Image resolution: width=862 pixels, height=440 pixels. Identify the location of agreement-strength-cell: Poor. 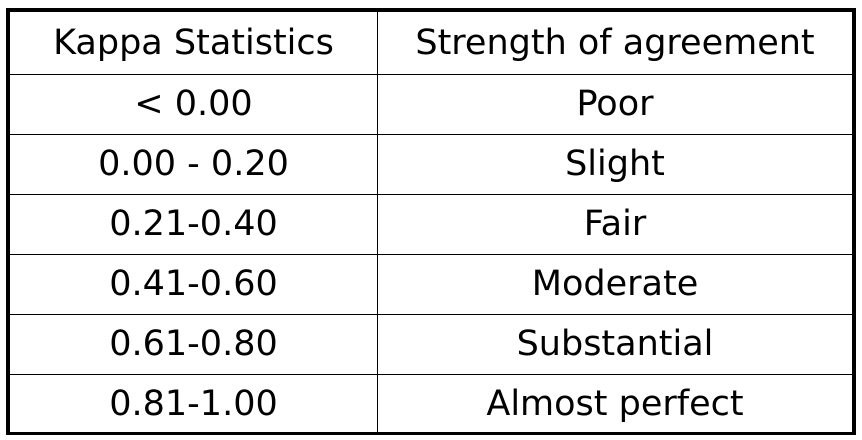
(615, 104).